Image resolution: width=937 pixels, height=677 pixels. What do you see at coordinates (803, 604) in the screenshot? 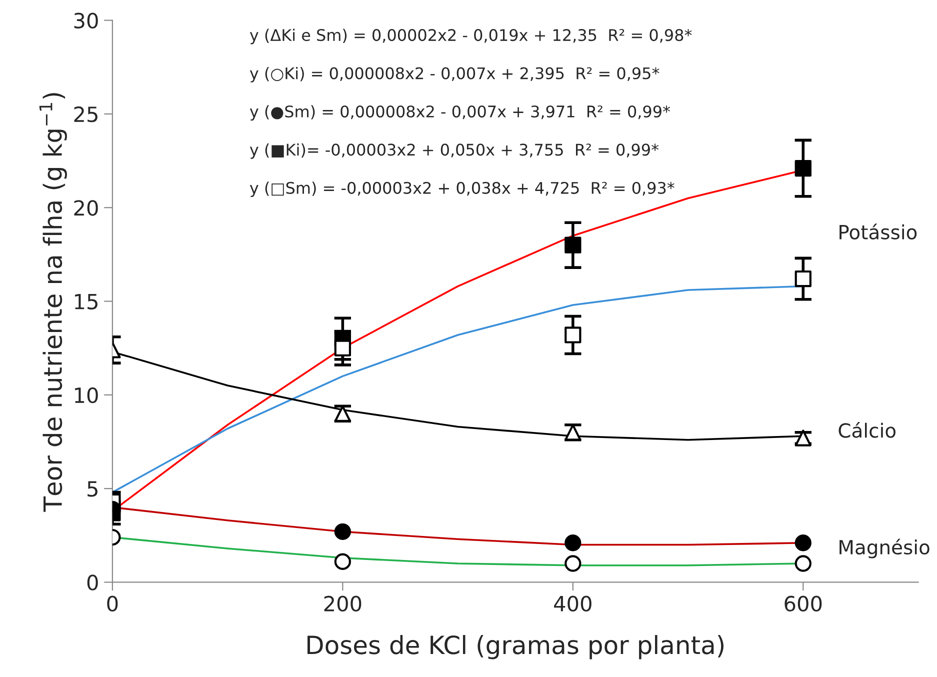
I see `x-tick-label: 600` at bounding box center [803, 604].